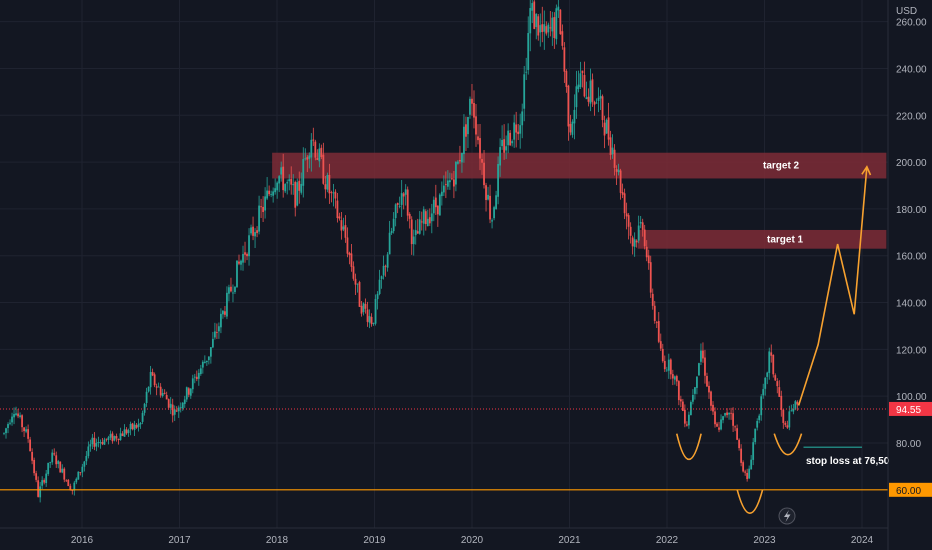 The height and width of the screenshot is (550, 932). I want to click on bottom-arc, so click(750, 501).